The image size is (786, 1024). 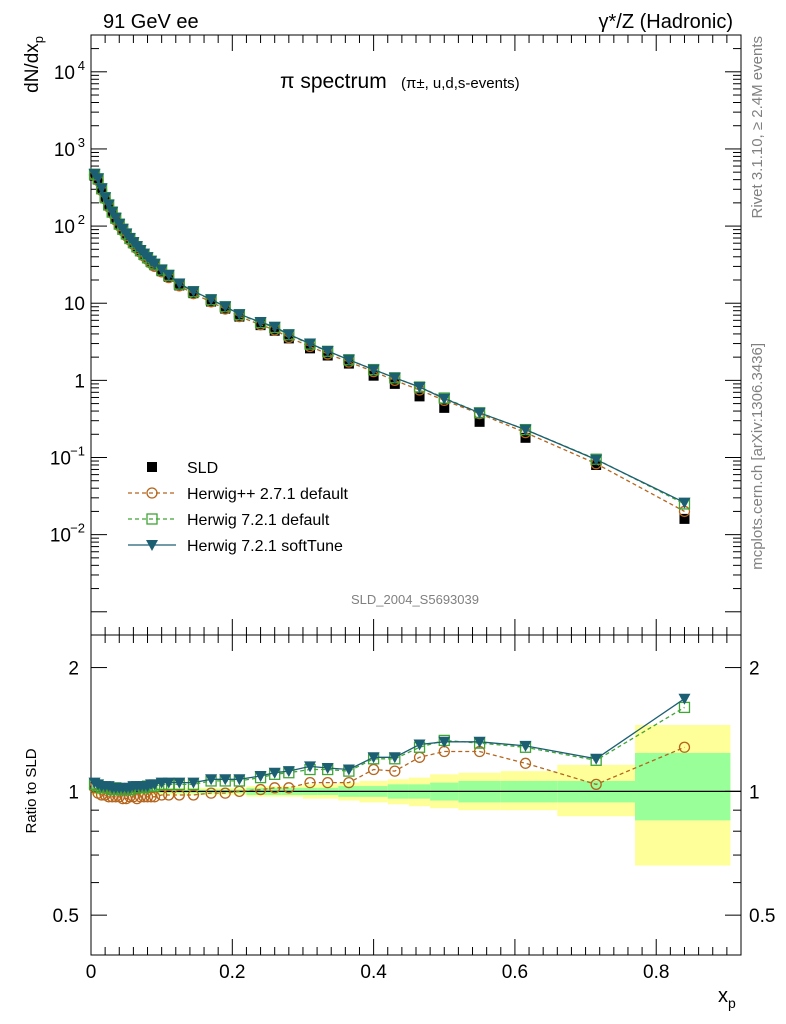 I want to click on legend-marker-herwig7-softtune, so click(x=152, y=545).